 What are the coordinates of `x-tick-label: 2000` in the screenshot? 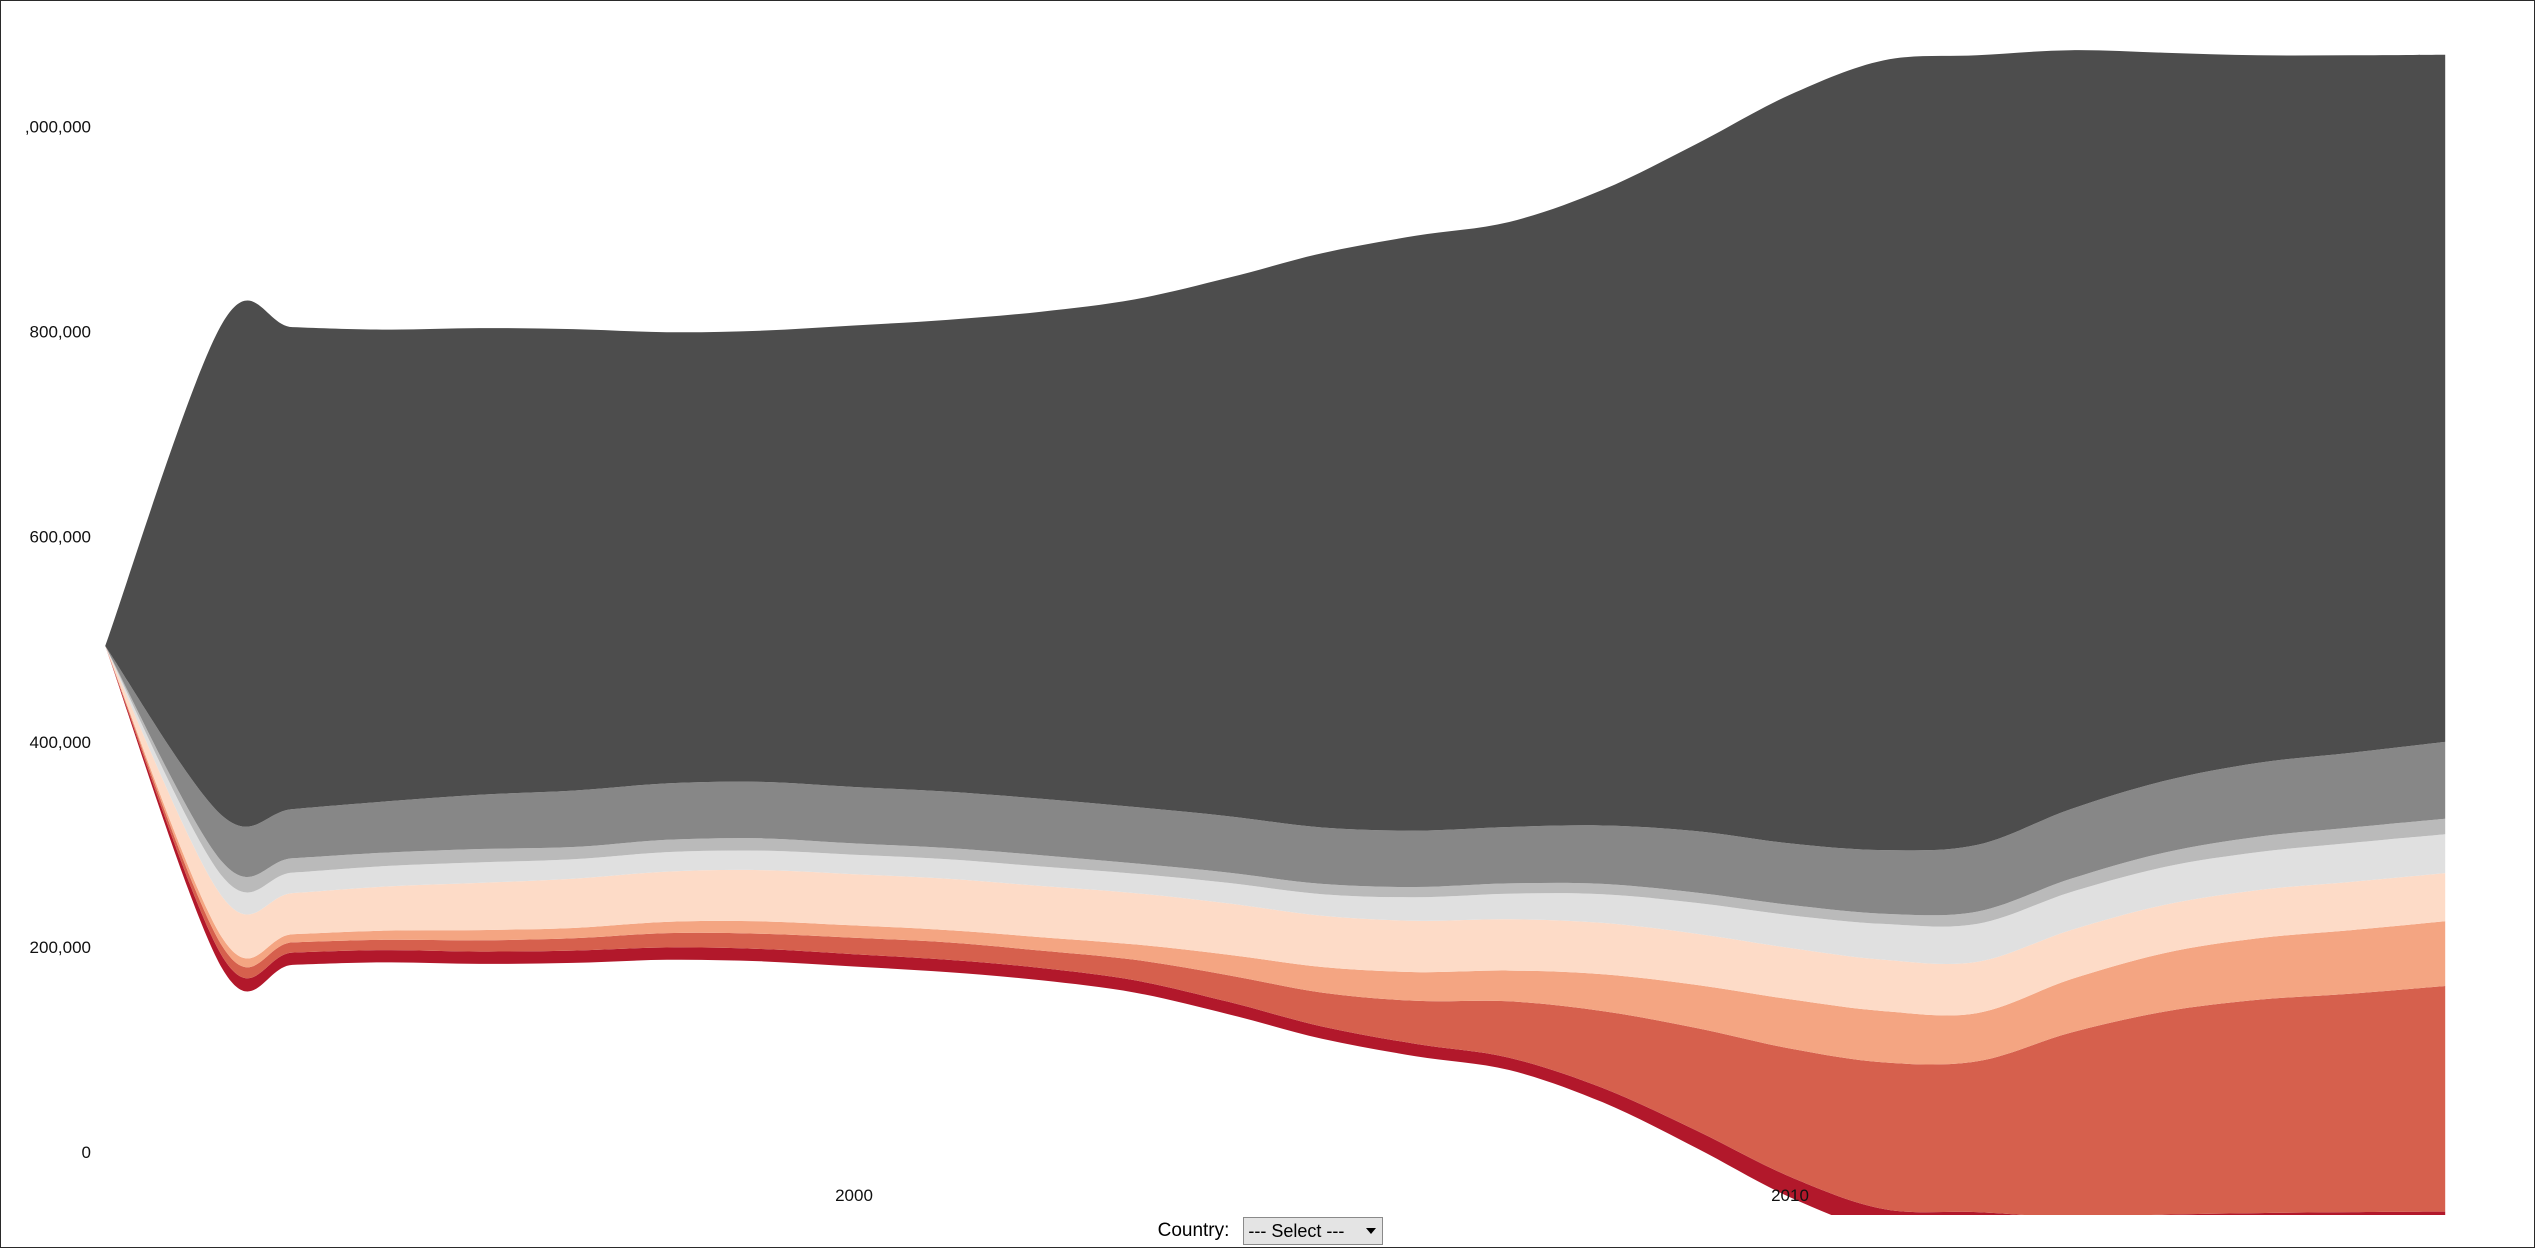 It's located at (854, 1195).